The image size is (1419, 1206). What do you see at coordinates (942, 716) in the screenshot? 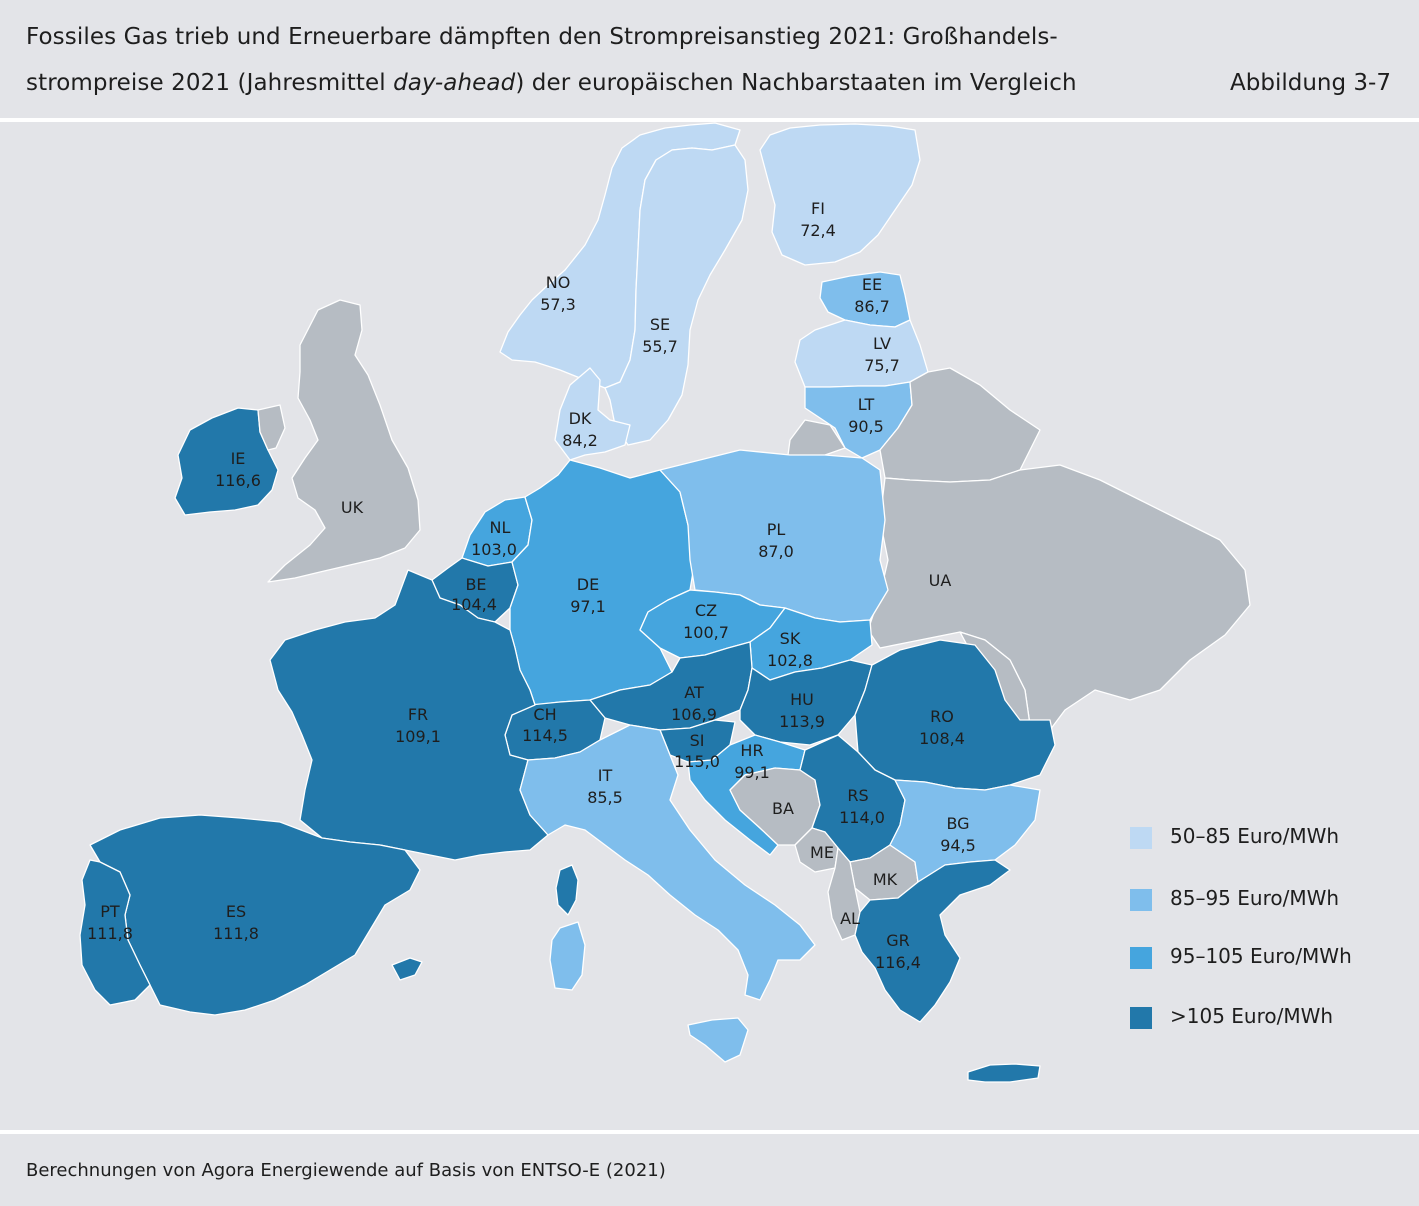
I see `label-RO-code: RO` at bounding box center [942, 716].